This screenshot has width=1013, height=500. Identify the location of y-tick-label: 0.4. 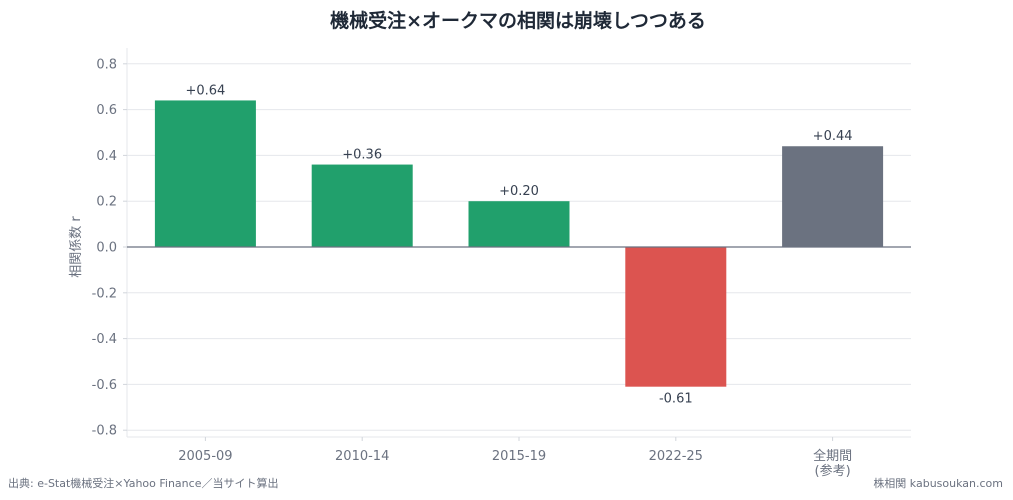
(106, 156).